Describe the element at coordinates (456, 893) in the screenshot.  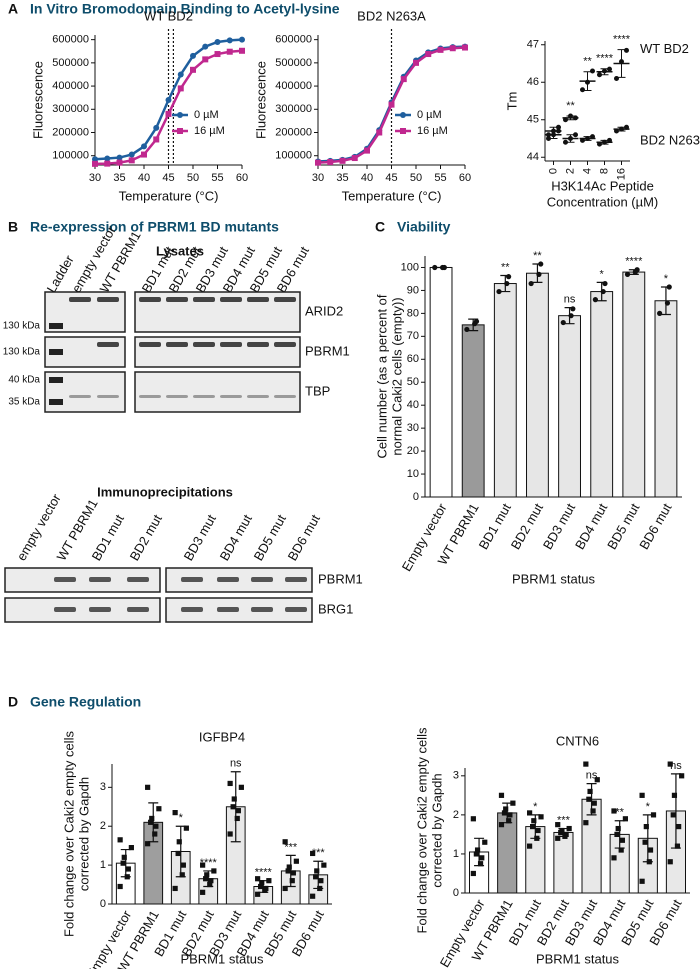
I see `y-tick-label: 0` at that location.